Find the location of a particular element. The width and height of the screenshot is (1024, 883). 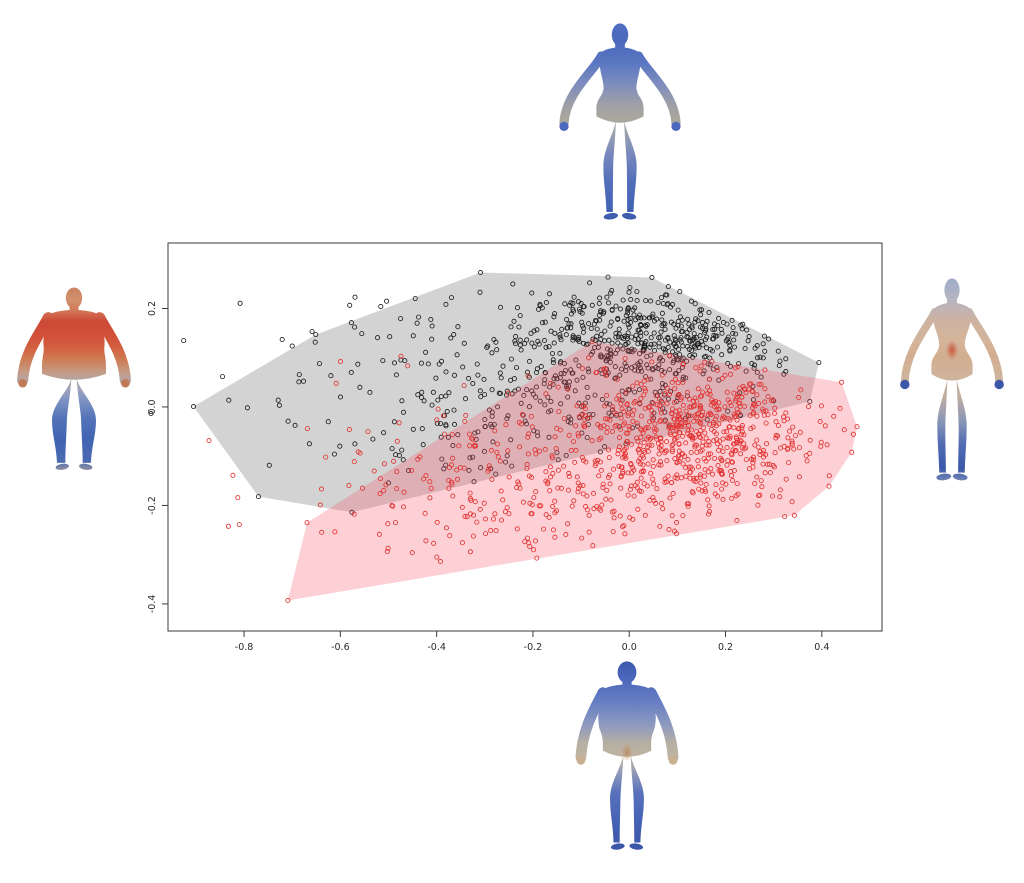

body-hand is located at coordinates (125, 383).